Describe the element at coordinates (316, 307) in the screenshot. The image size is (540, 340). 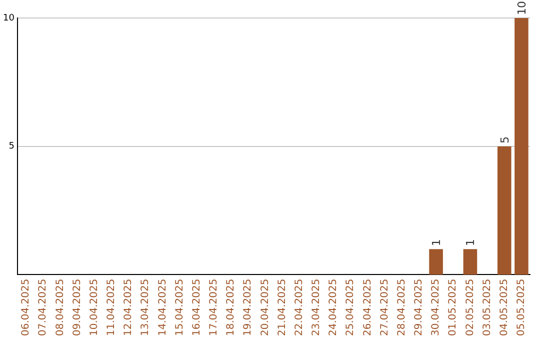
I see `x-tick-label: 23.04.2025` at that location.